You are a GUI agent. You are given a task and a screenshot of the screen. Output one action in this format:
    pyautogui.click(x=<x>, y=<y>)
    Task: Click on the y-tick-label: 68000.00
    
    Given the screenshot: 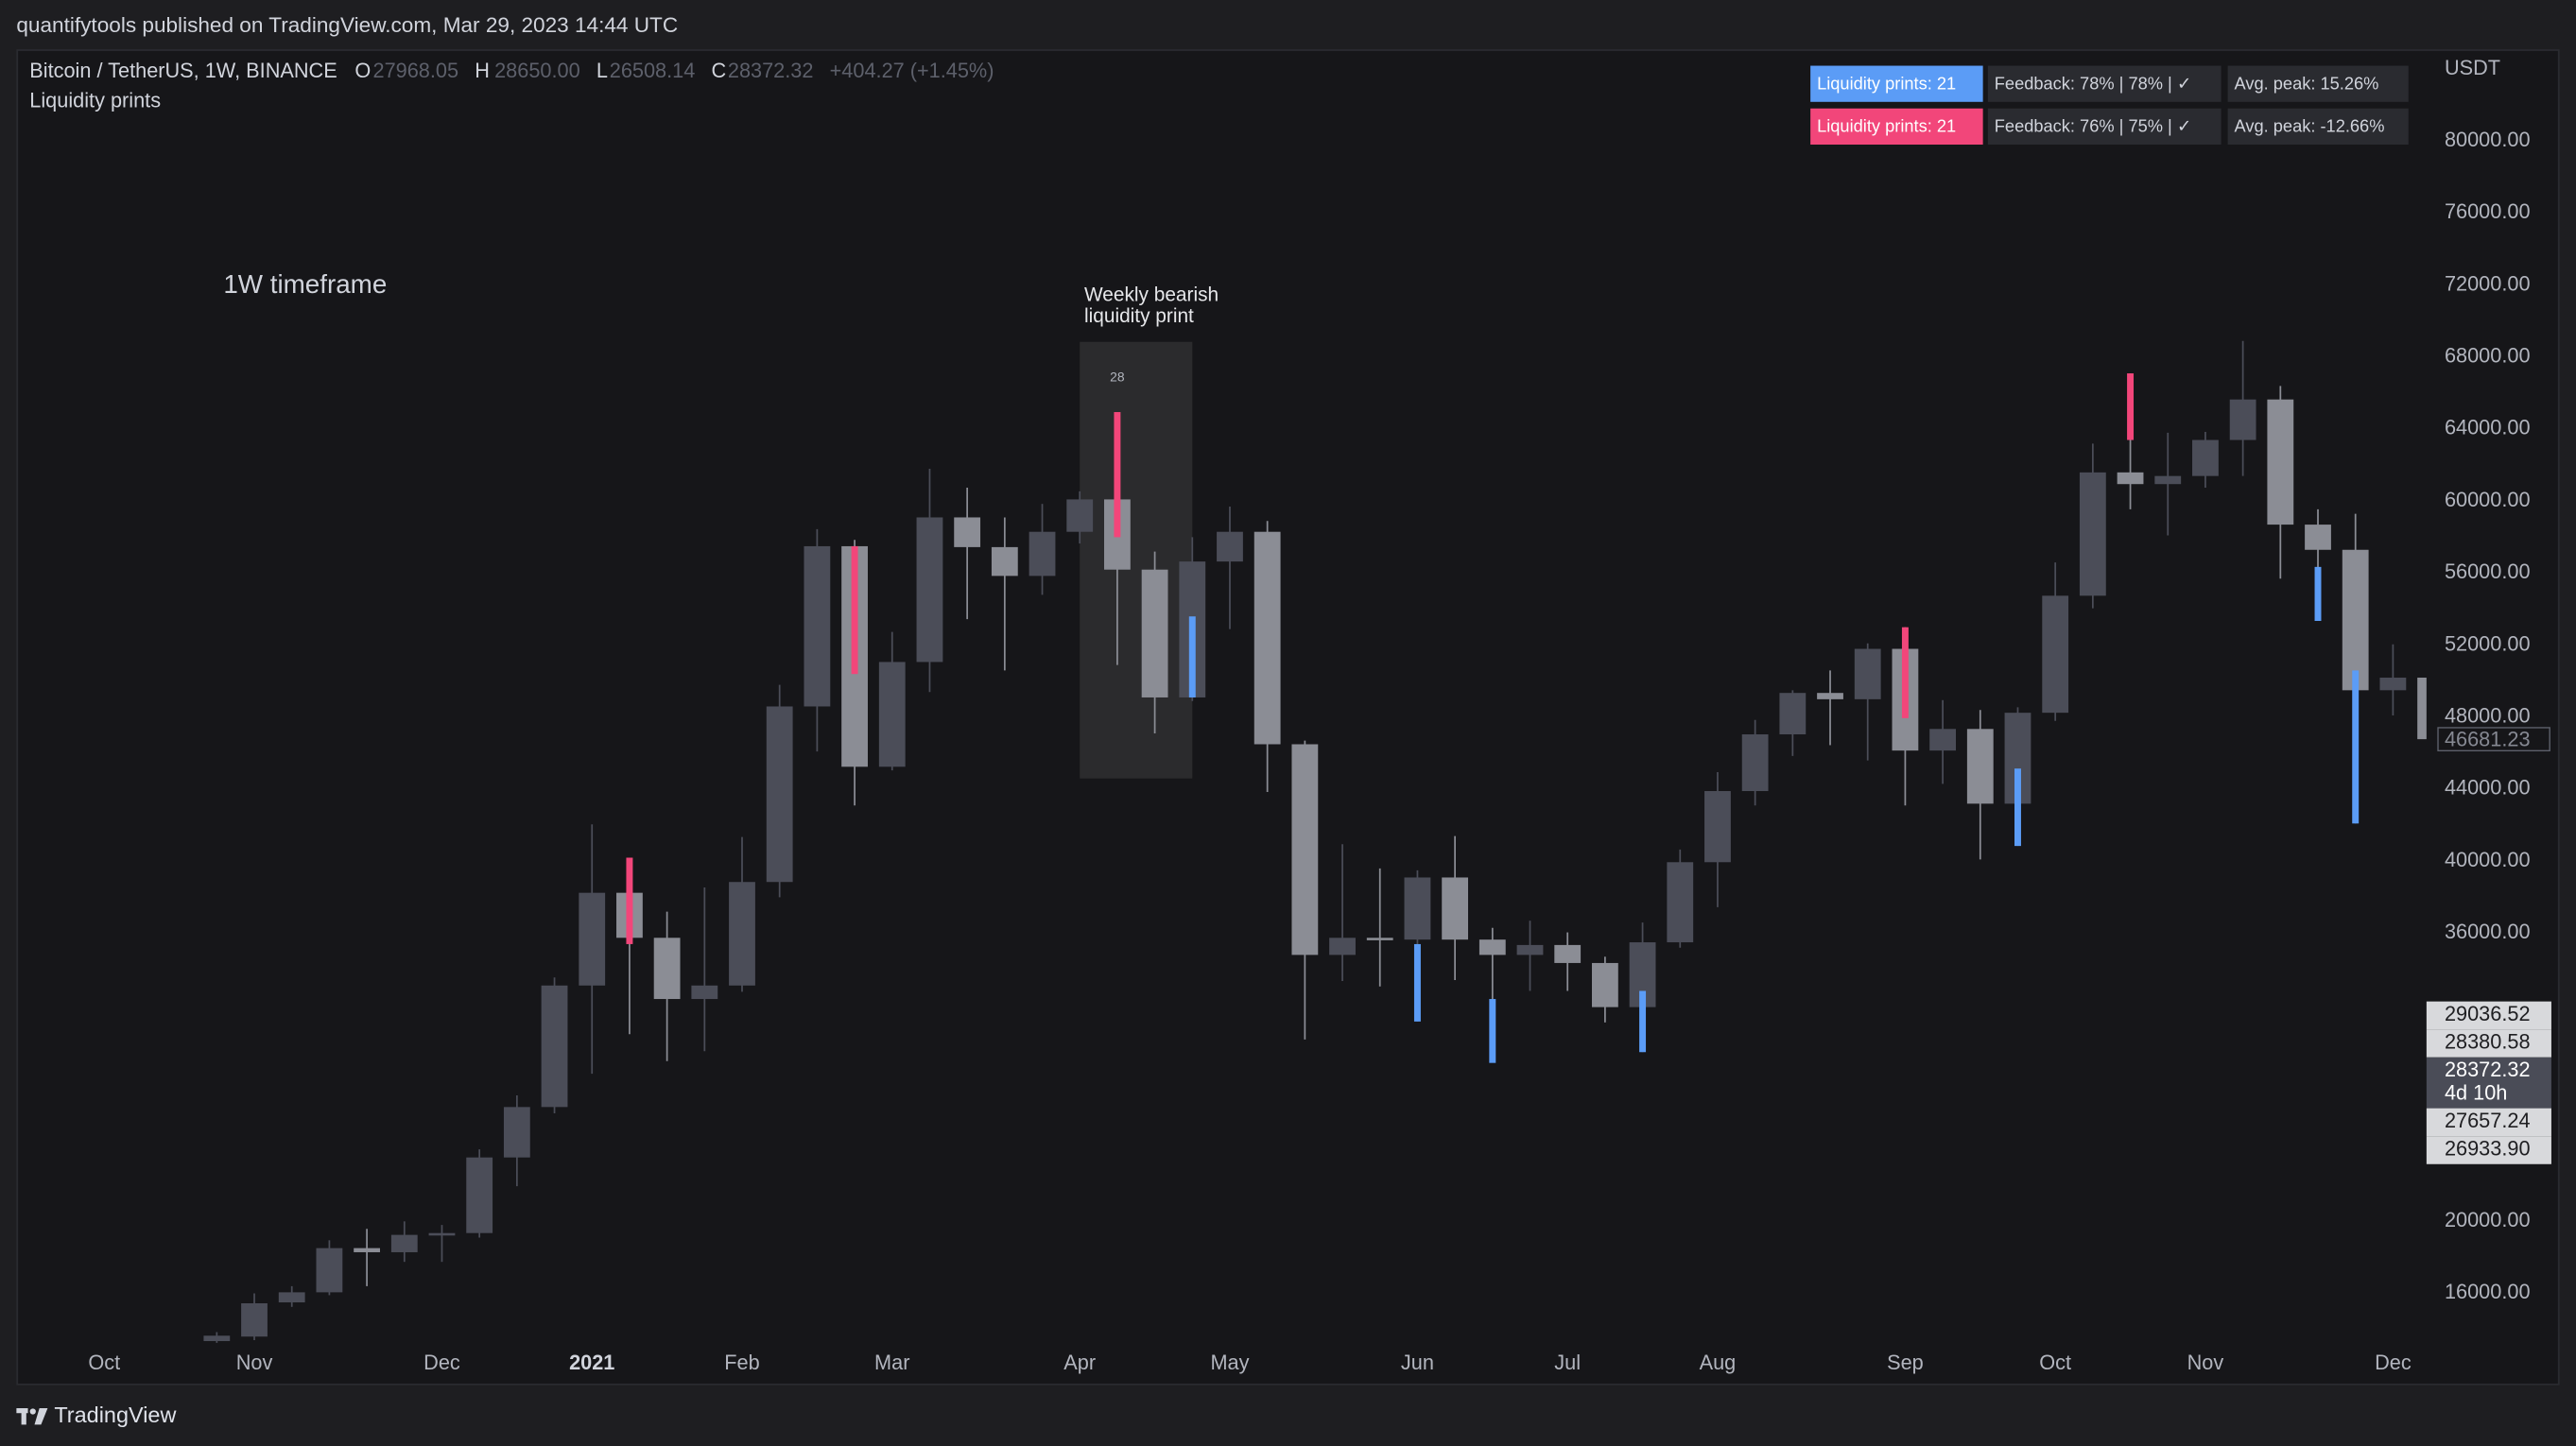 What is the action you would take?
    pyautogui.click(x=2488, y=355)
    